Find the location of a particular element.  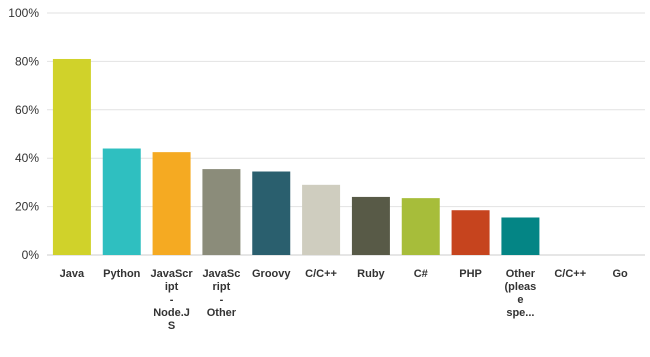

y-tick-label: 0% is located at coordinates (31, 255).